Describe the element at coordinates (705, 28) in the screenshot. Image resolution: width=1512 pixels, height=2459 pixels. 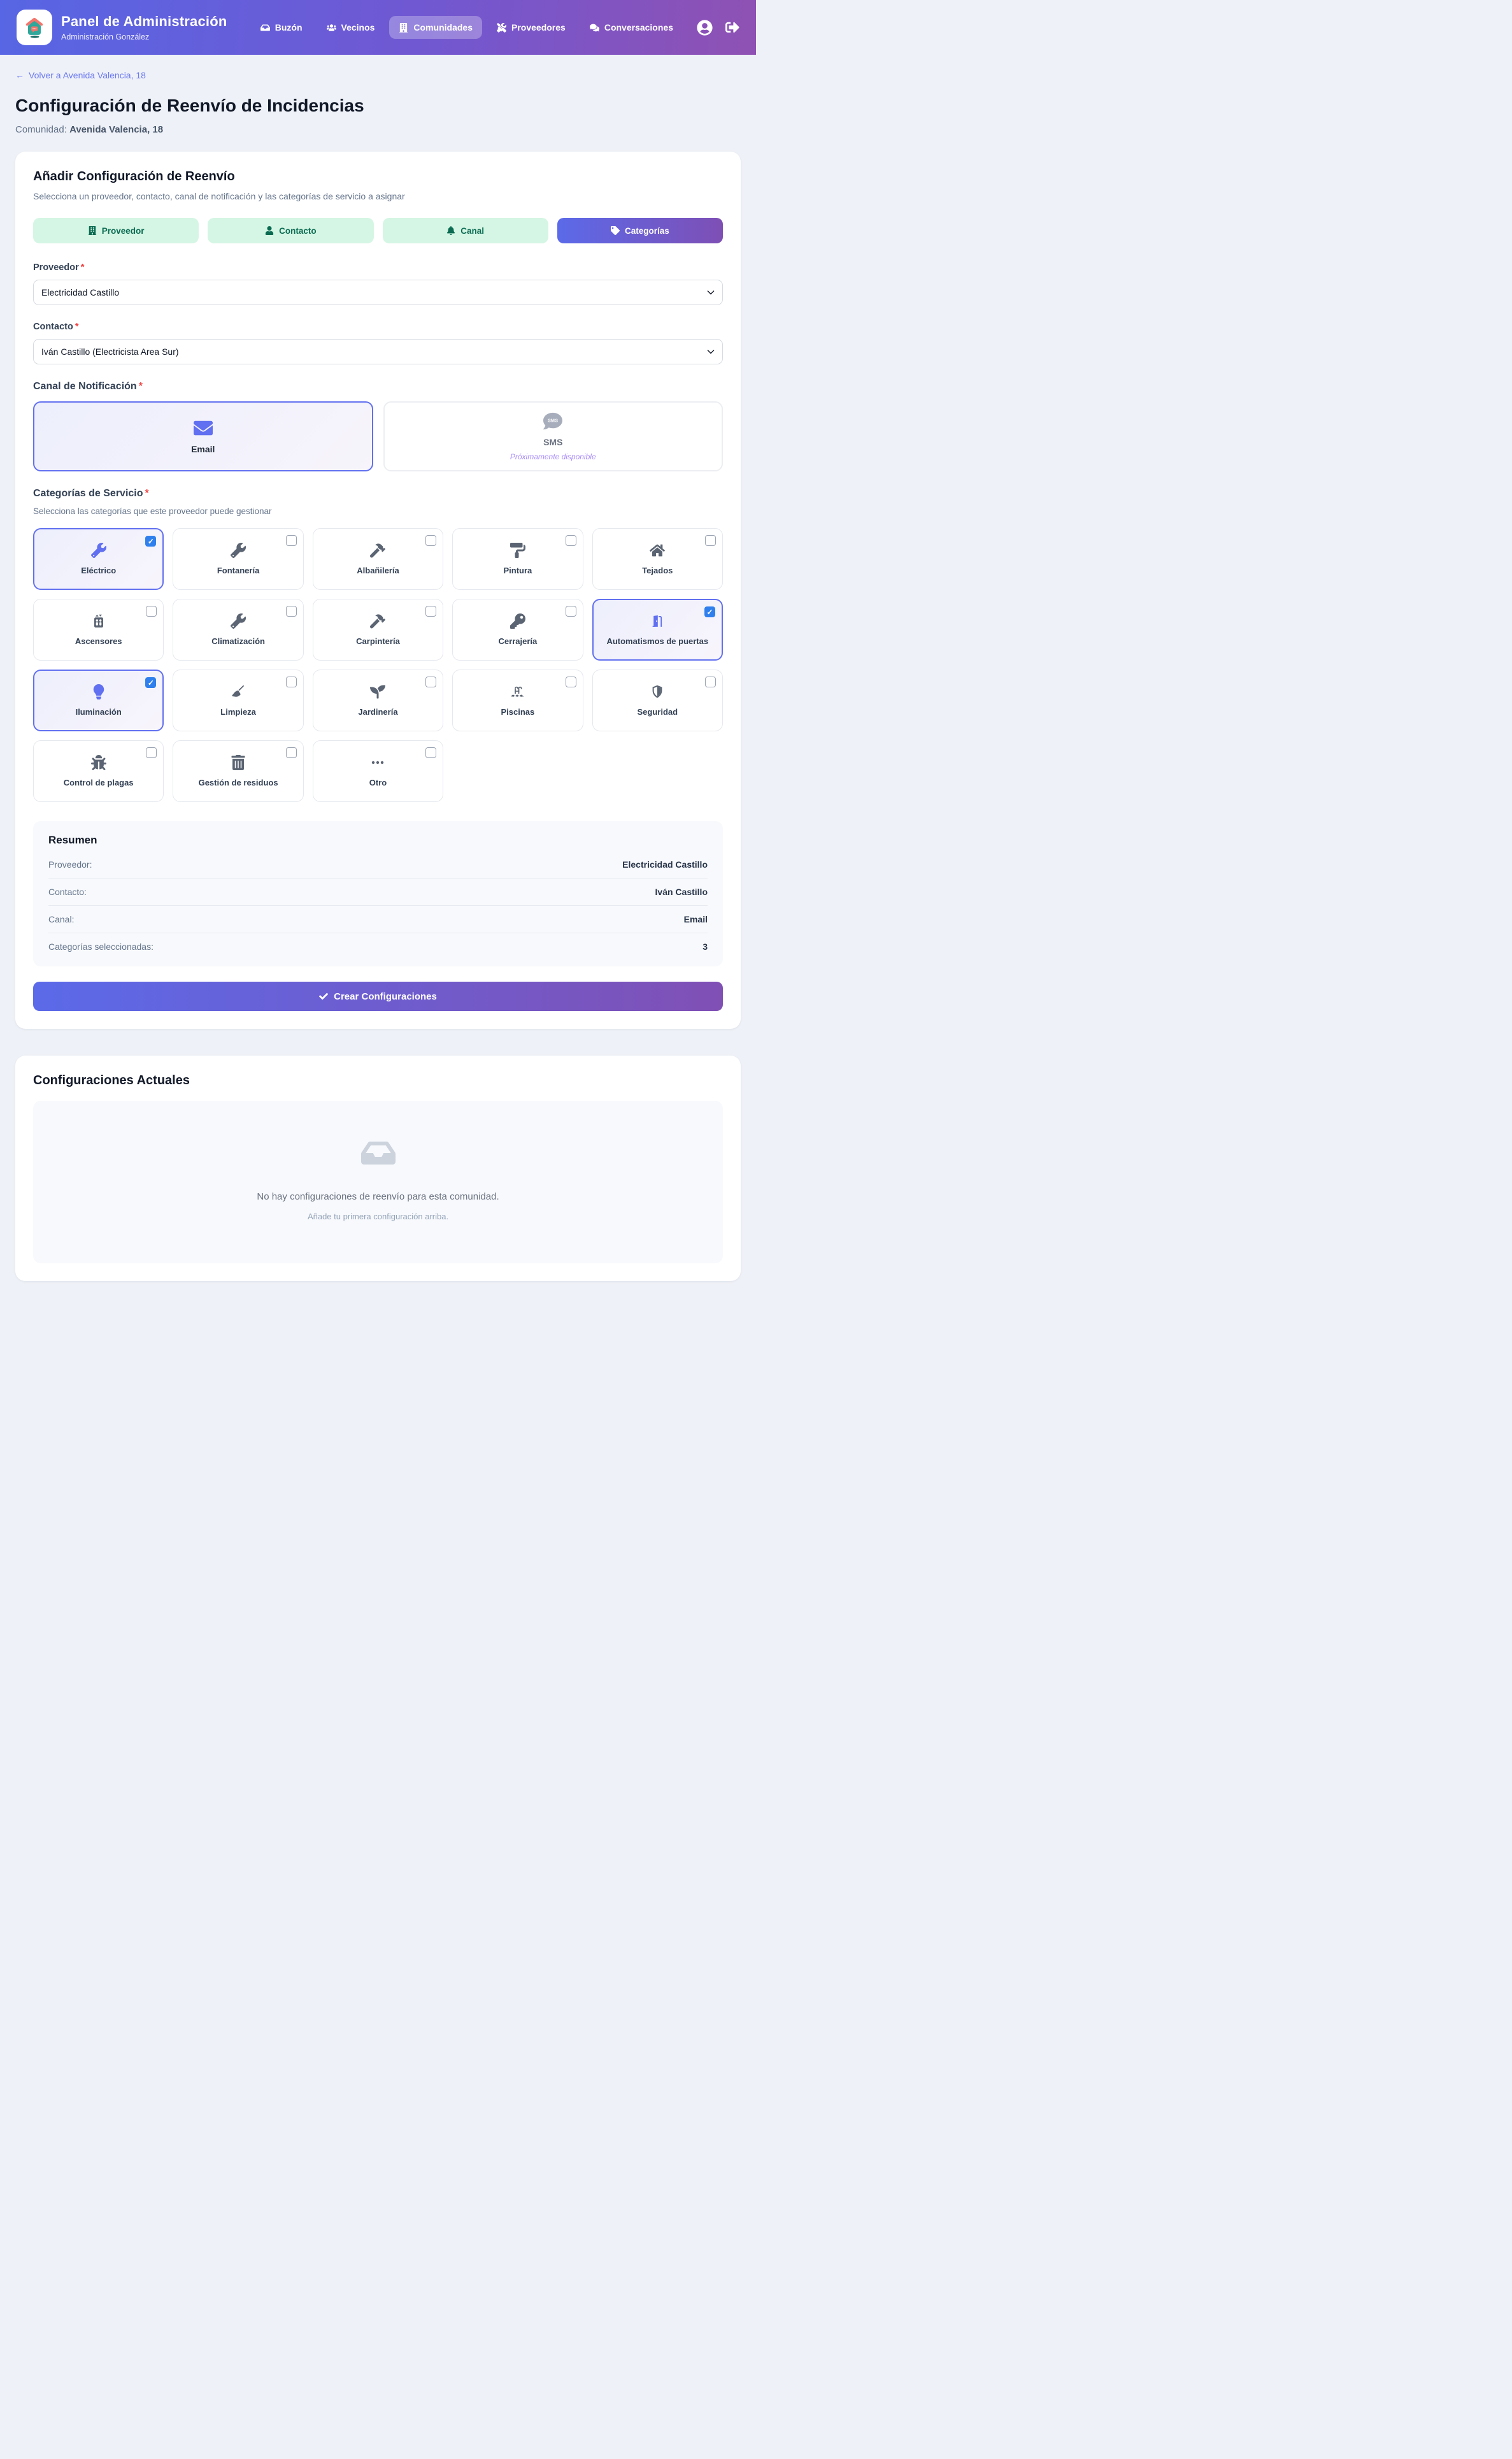
I see `user-profile-button` at that location.